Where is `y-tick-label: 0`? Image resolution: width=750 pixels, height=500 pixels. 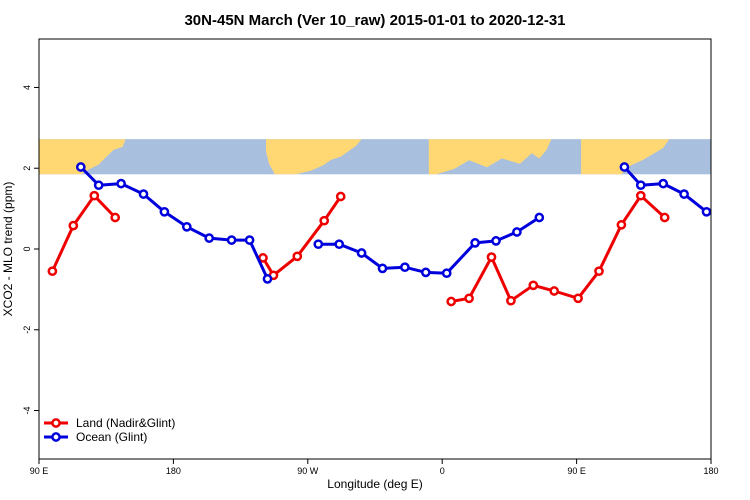
y-tick-label: 0 is located at coordinates (27, 248).